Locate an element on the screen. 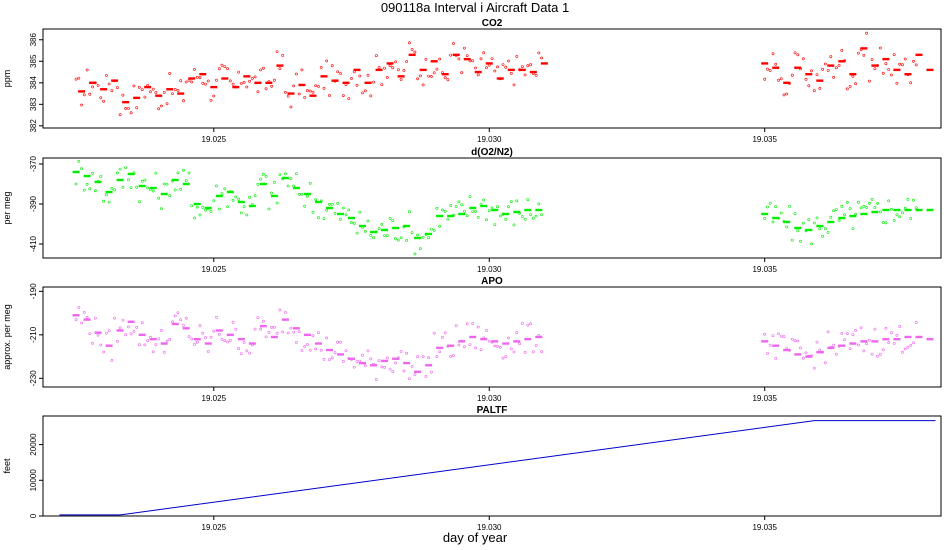 This screenshot has height=550, width=950. y-tick-label: -190 is located at coordinates (33, 291).